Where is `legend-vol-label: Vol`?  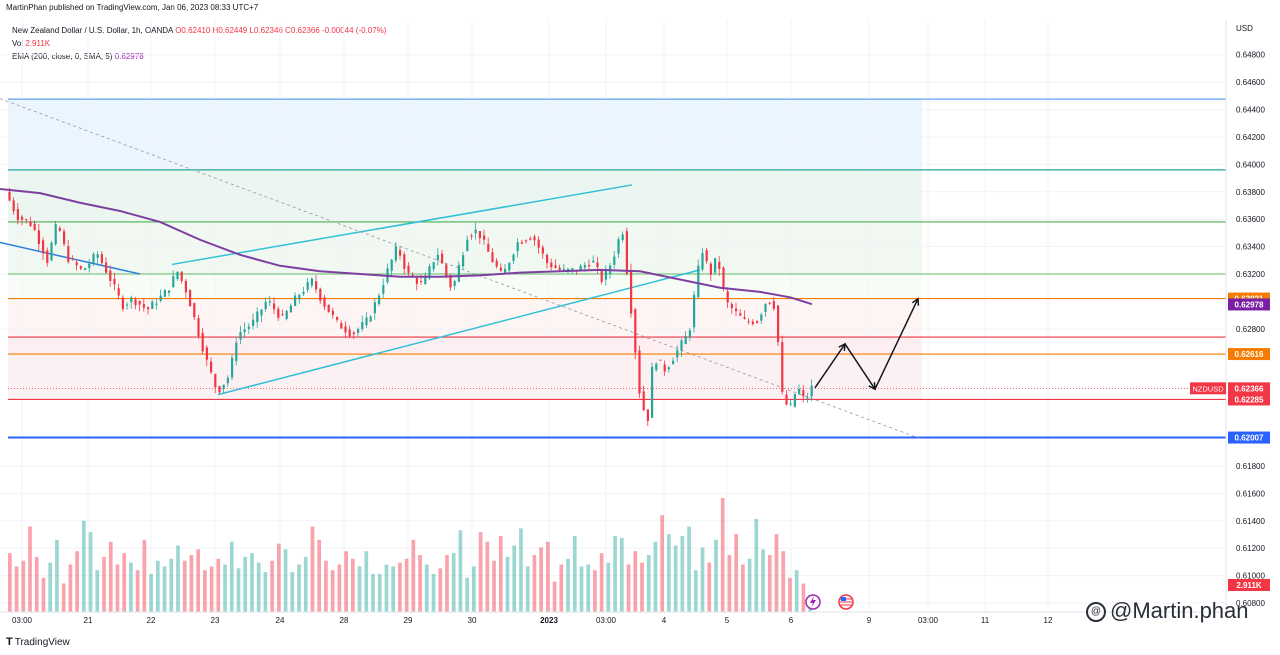 legend-vol-label: Vol is located at coordinates (18, 43).